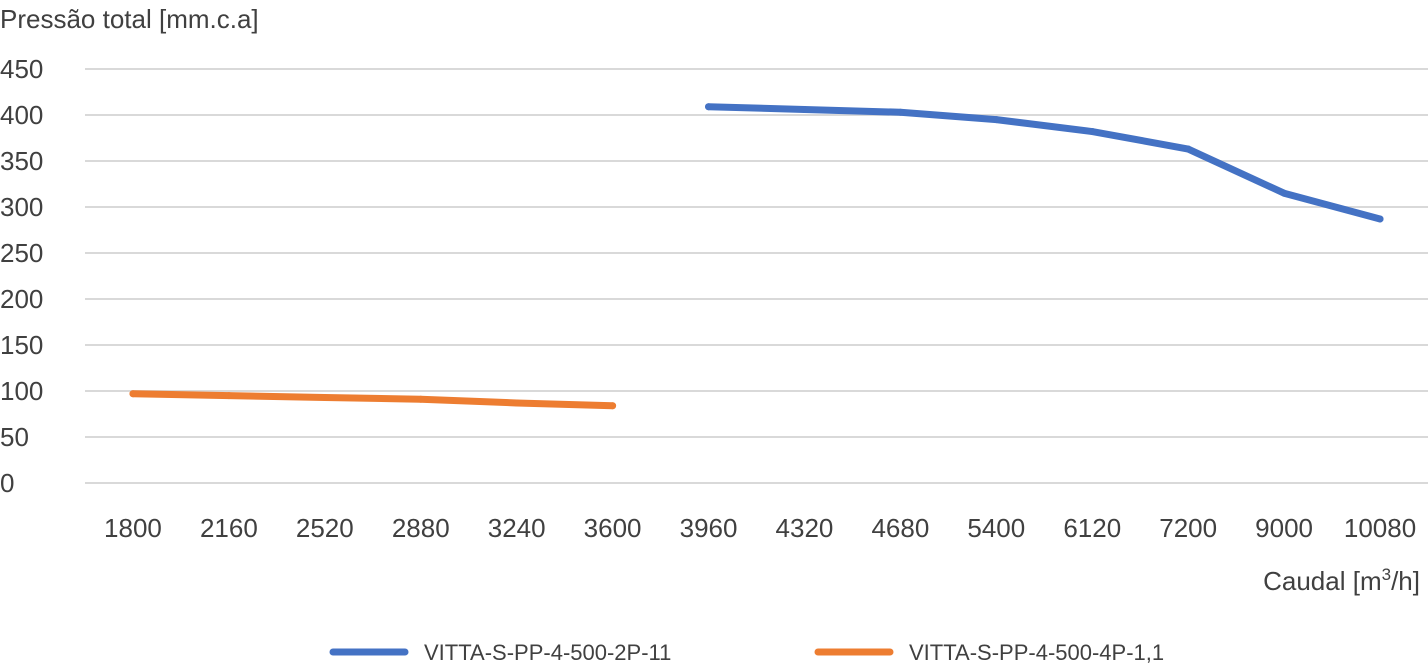 Image resolution: width=1428 pixels, height=672 pixels. What do you see at coordinates (21, 276) in the screenshot?
I see `y-axis-ticks: 0 50 100 150 200 250 300 350 400 450` at bounding box center [21, 276].